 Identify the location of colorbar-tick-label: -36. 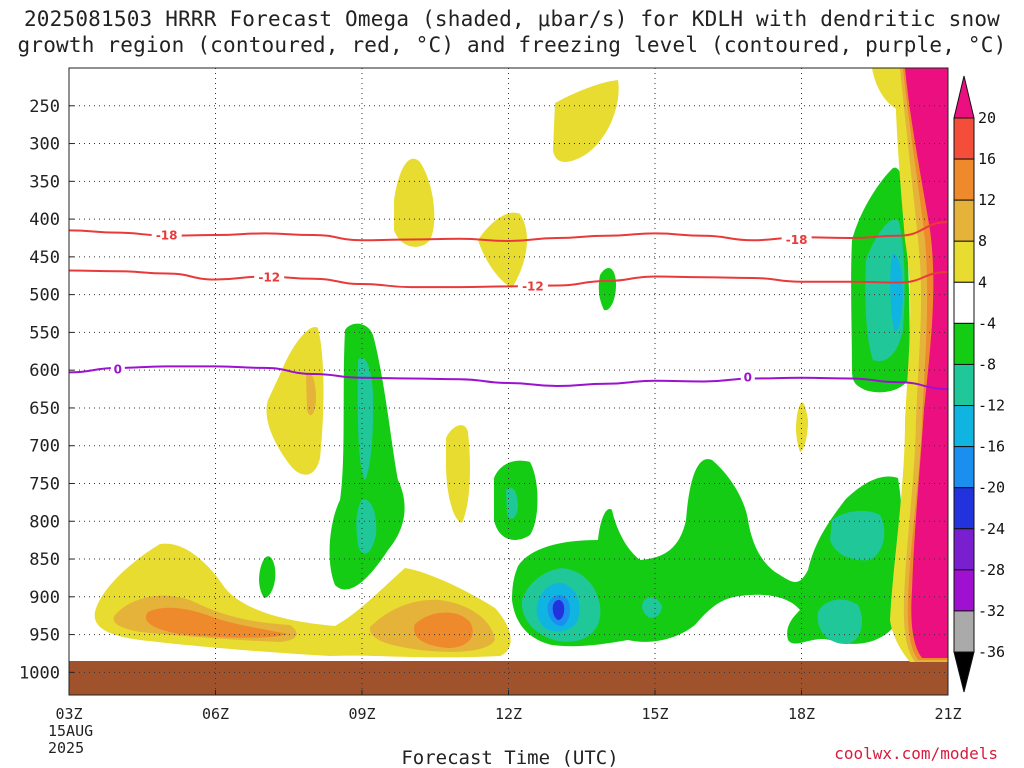
(991, 652).